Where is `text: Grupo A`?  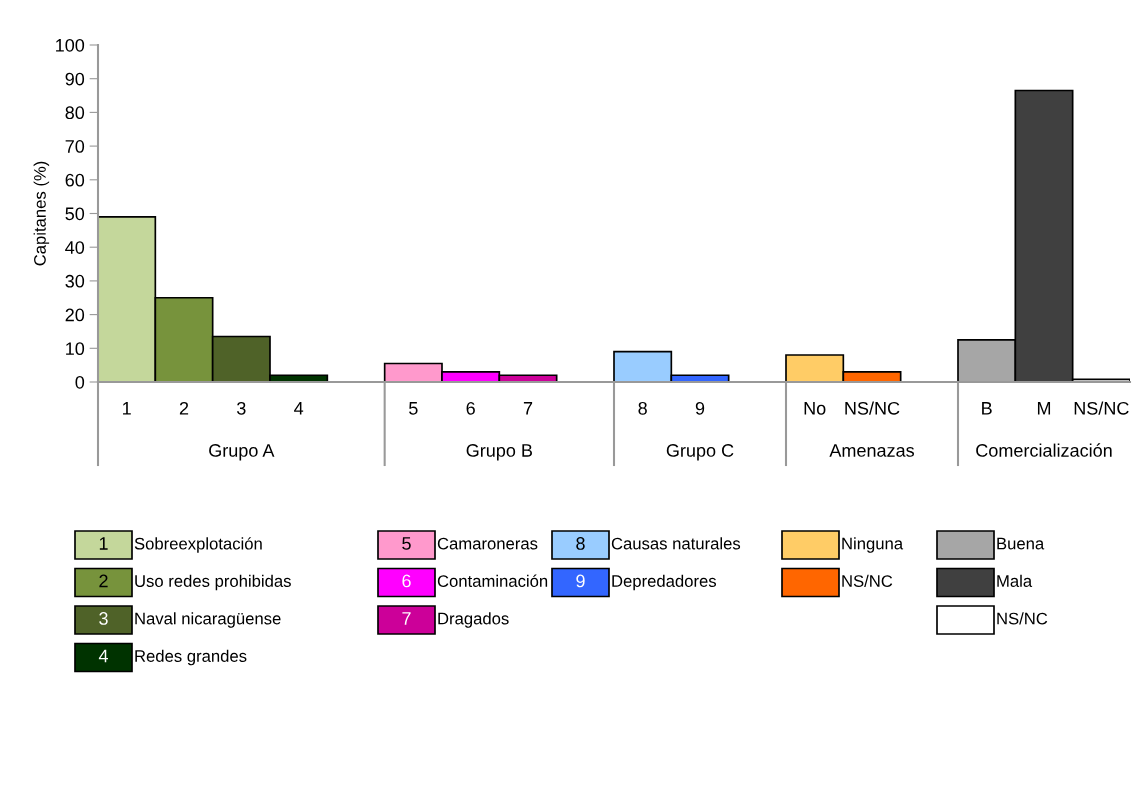 text: Grupo A is located at coordinates (242, 452).